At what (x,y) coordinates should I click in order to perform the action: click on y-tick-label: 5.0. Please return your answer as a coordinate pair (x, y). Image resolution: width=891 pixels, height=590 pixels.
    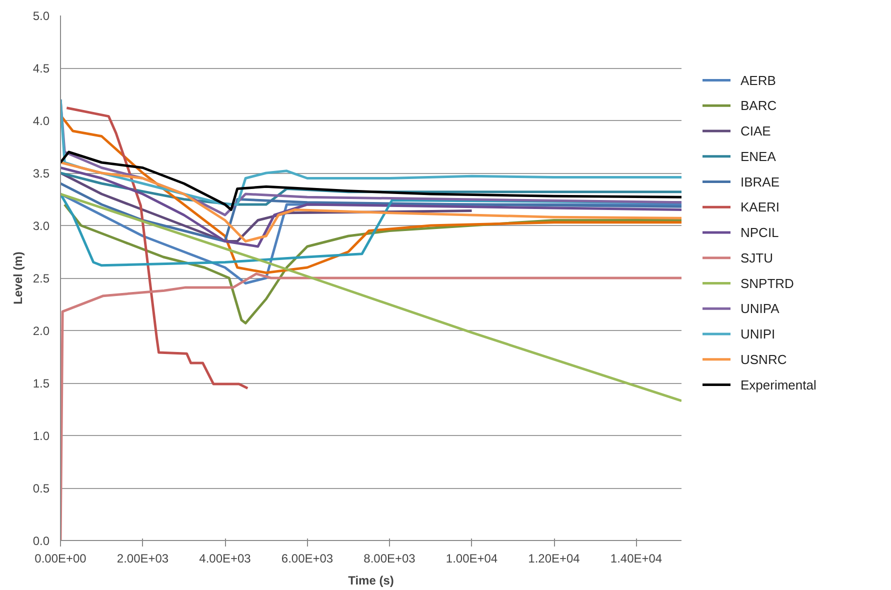
    Looking at the image, I should click on (41, 16).